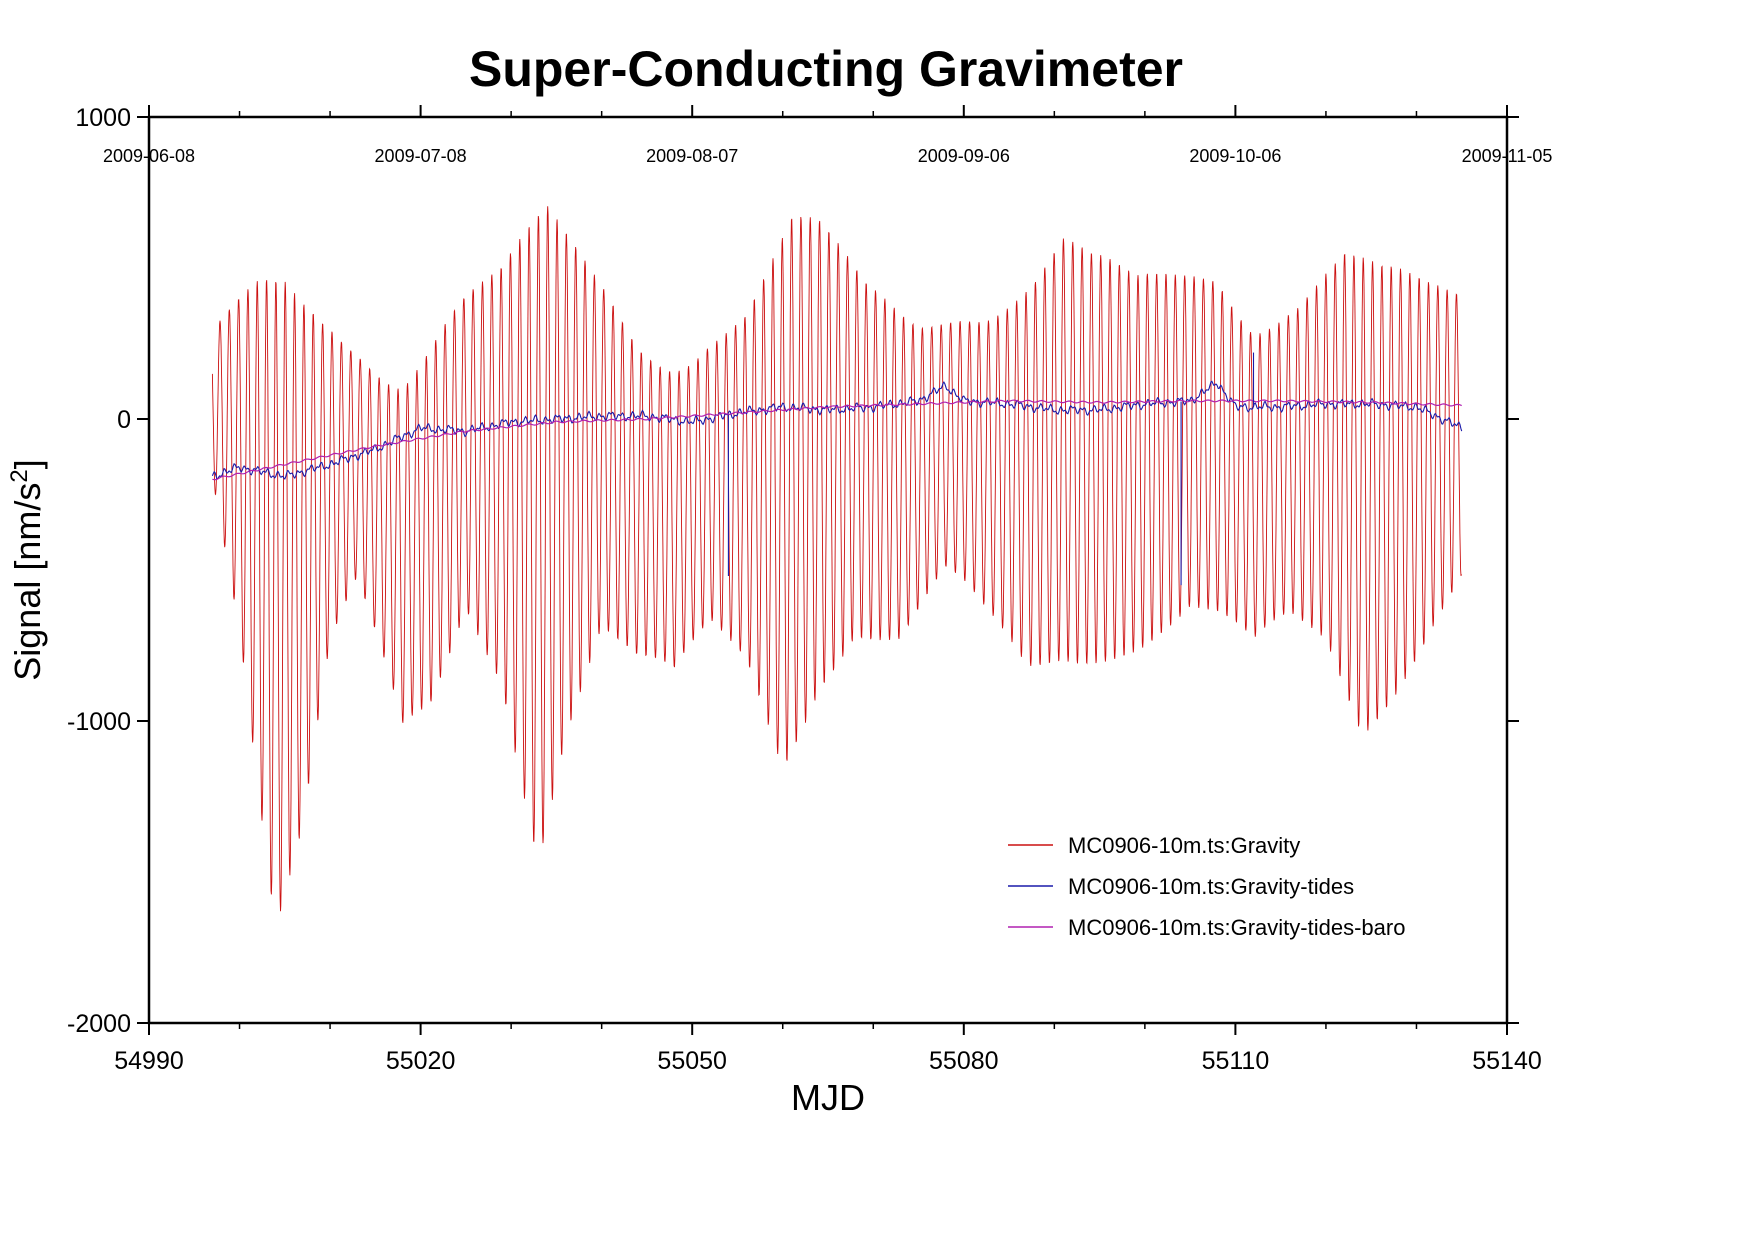  What do you see at coordinates (27, 582) in the screenshot?
I see `y-axis-label-main: Signal [nm/s` at bounding box center [27, 582].